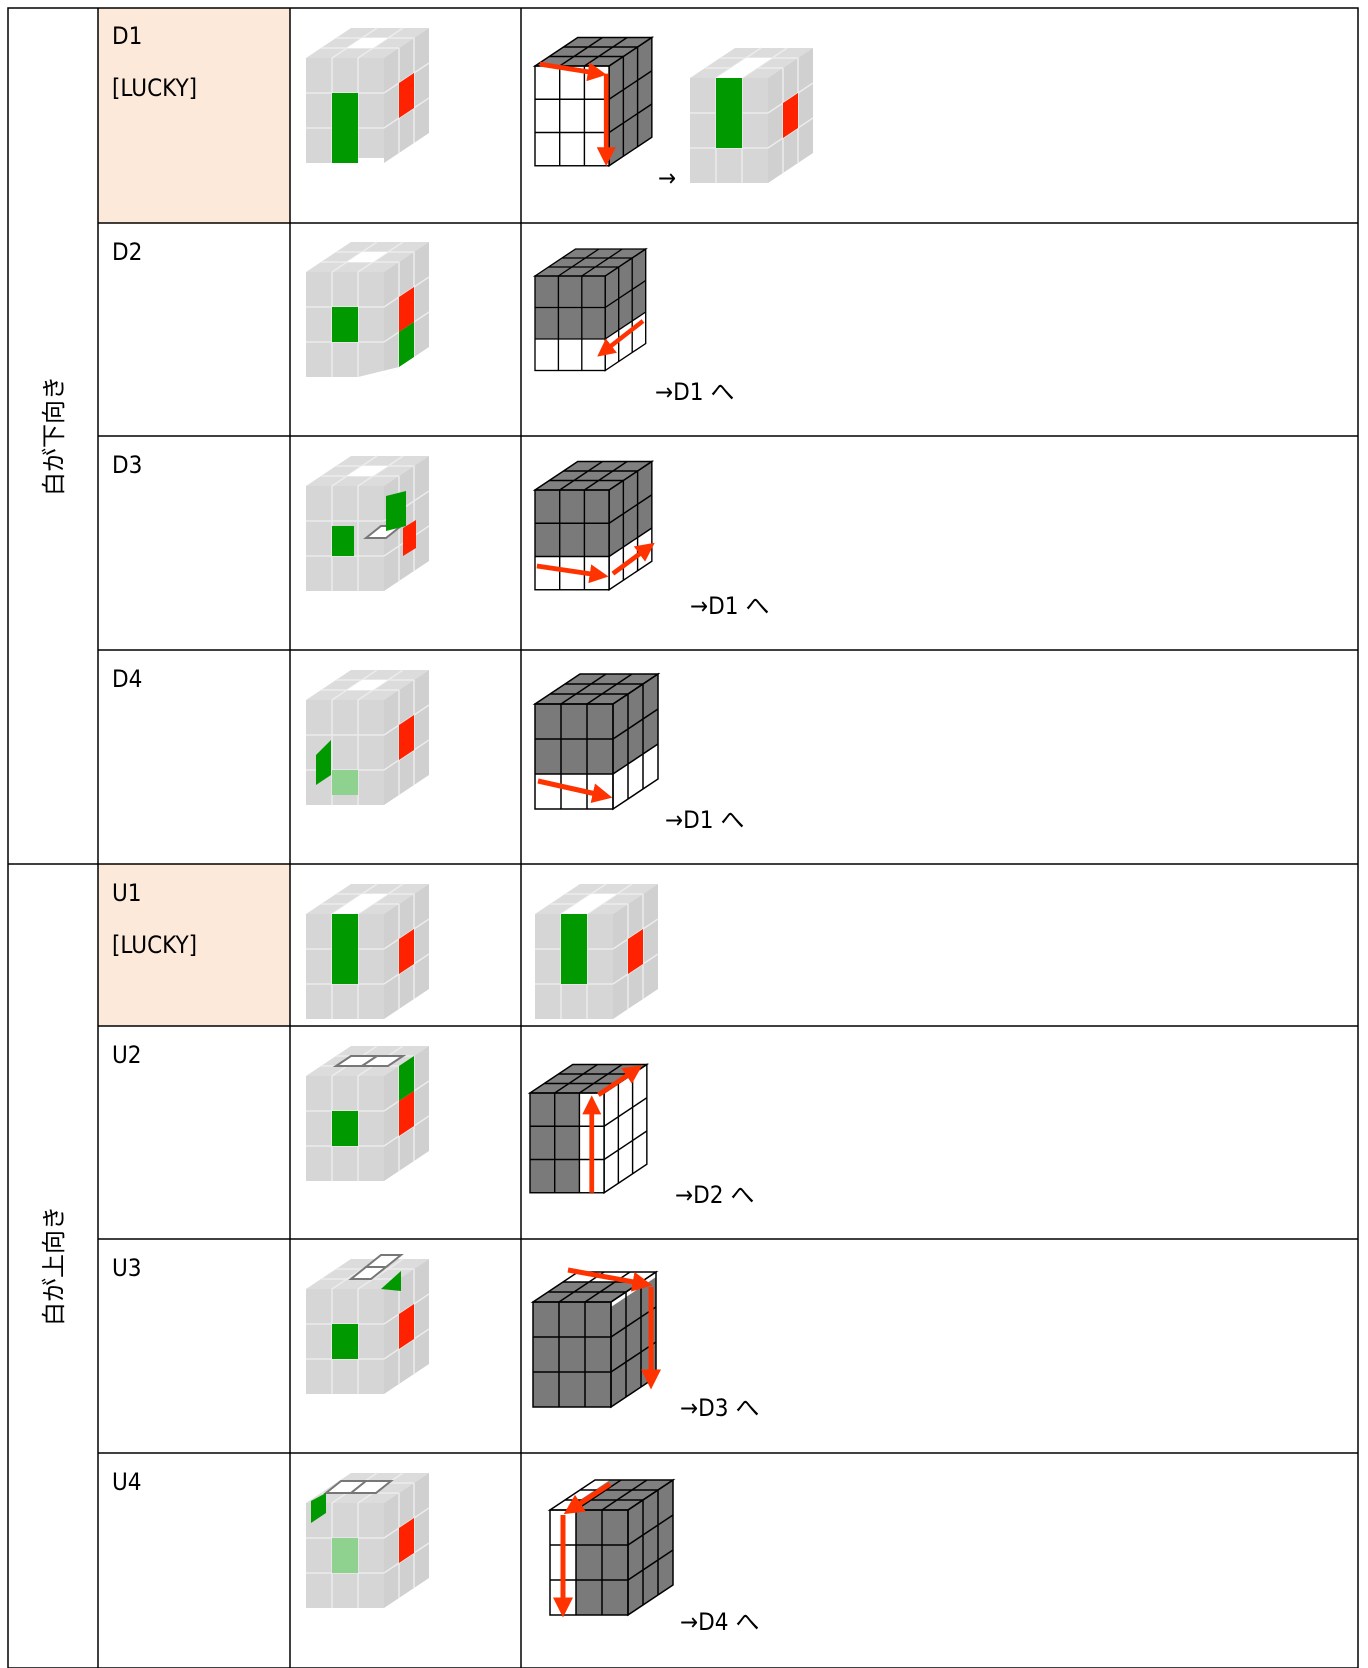  What do you see at coordinates (127, 252) in the screenshot?
I see `case-id: D2` at bounding box center [127, 252].